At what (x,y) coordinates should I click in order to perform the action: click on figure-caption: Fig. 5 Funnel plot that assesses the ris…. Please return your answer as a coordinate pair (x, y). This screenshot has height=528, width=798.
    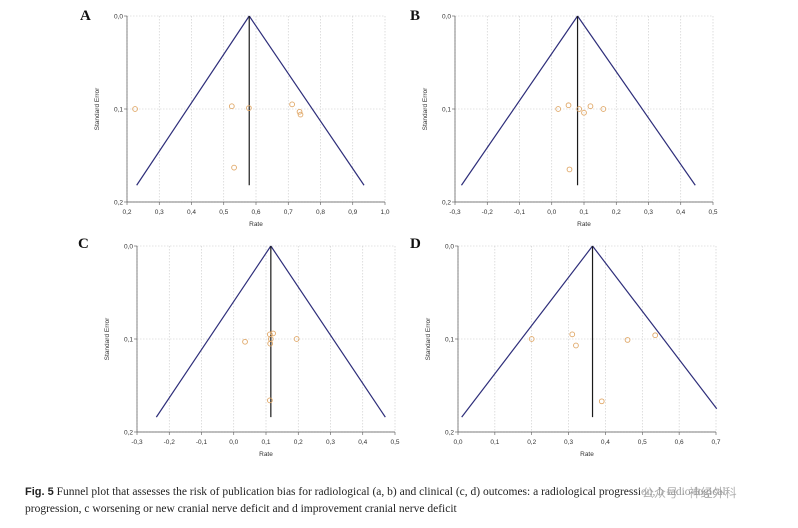
    Looking at the image, I should click on (405, 501).